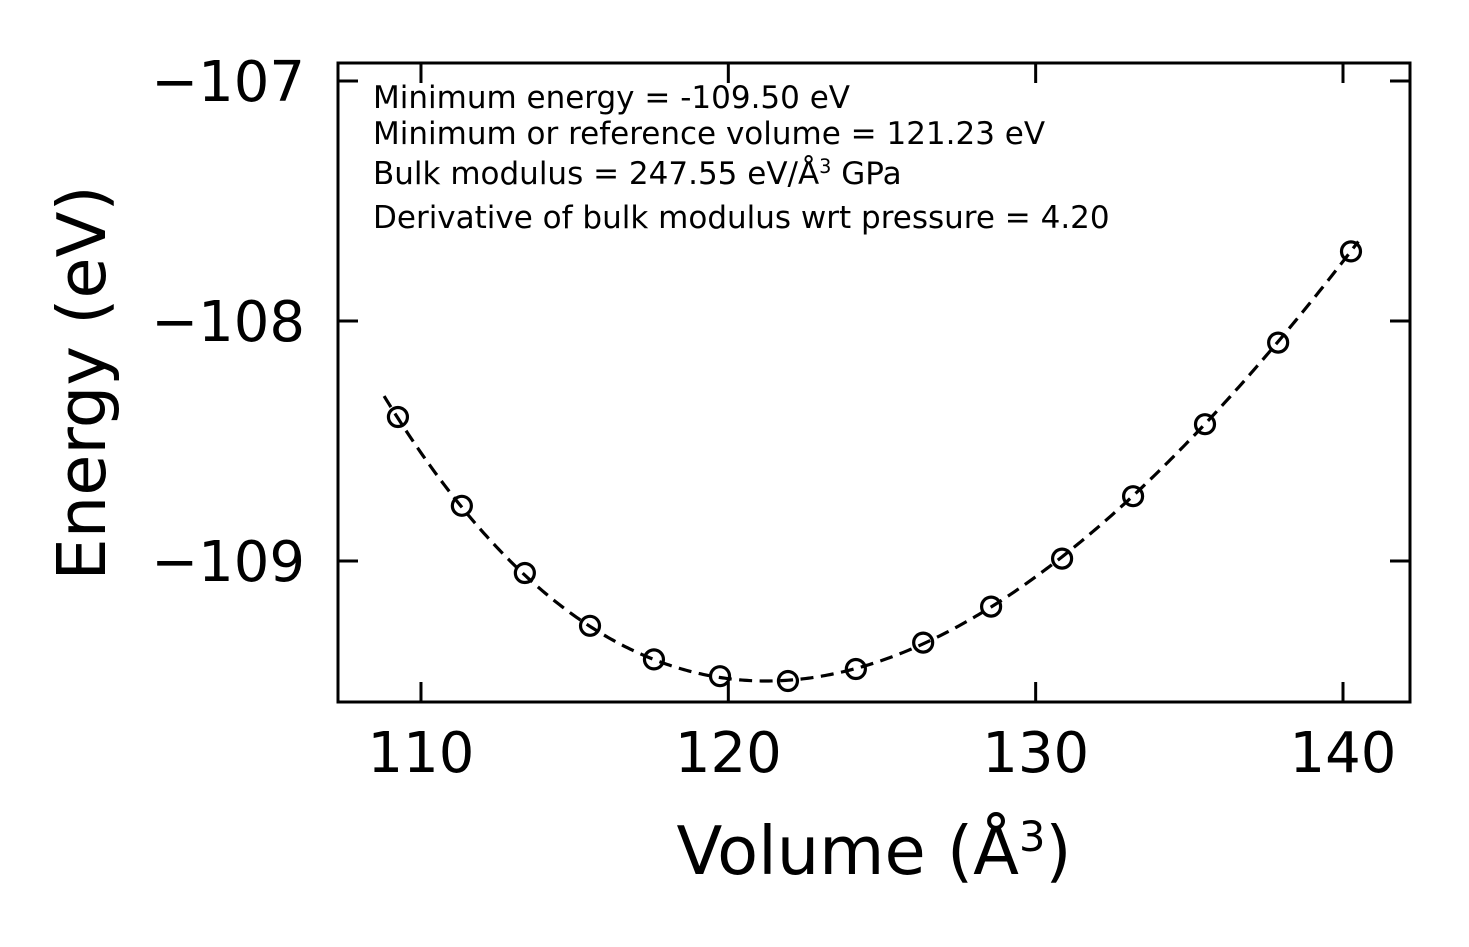 The width and height of the screenshot is (1469, 947). I want to click on y-axis-label: Energy (eV), so click(82, 383).